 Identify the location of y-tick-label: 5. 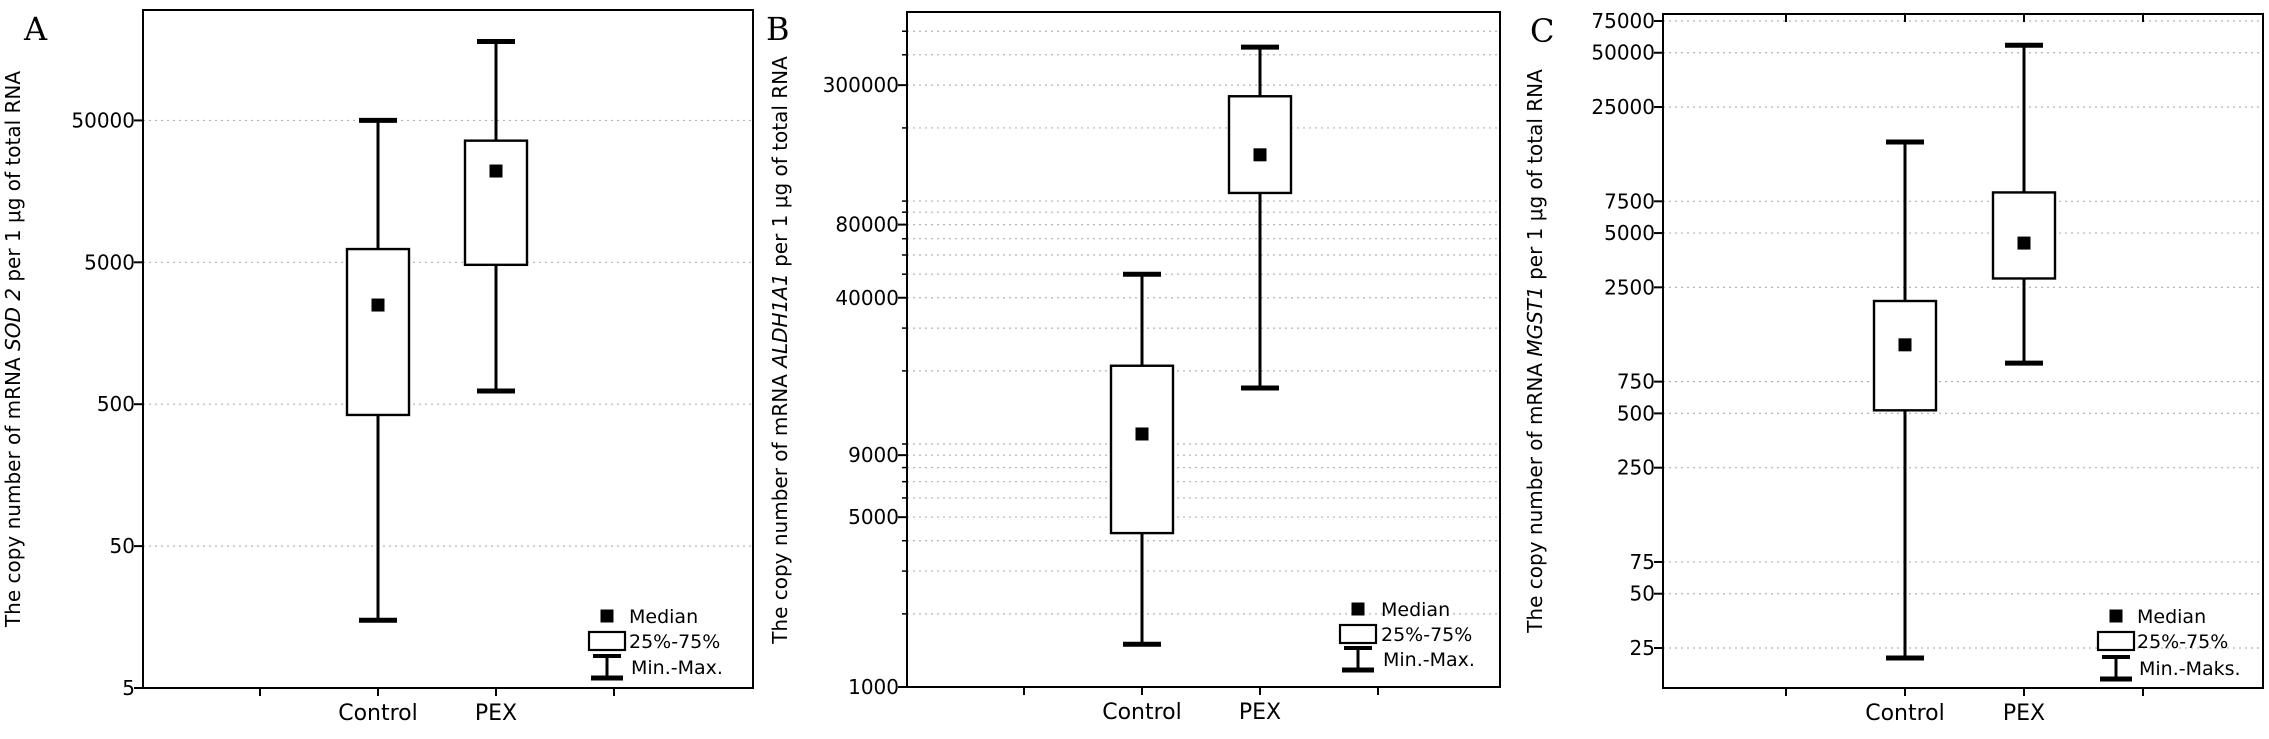
(128, 688).